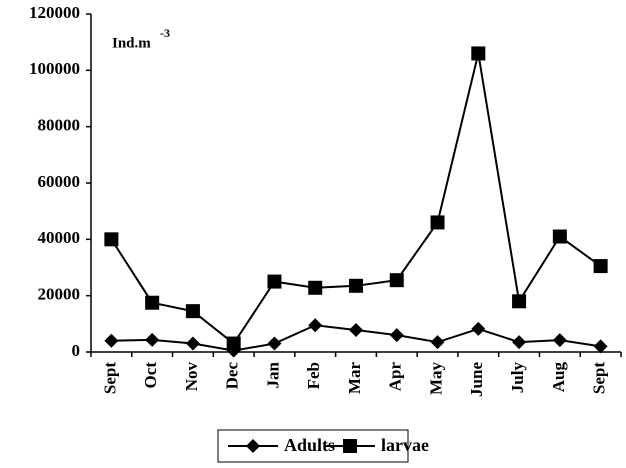 The image size is (626, 468). What do you see at coordinates (191, 377) in the screenshot?
I see `x-tick-label: Nov` at bounding box center [191, 377].